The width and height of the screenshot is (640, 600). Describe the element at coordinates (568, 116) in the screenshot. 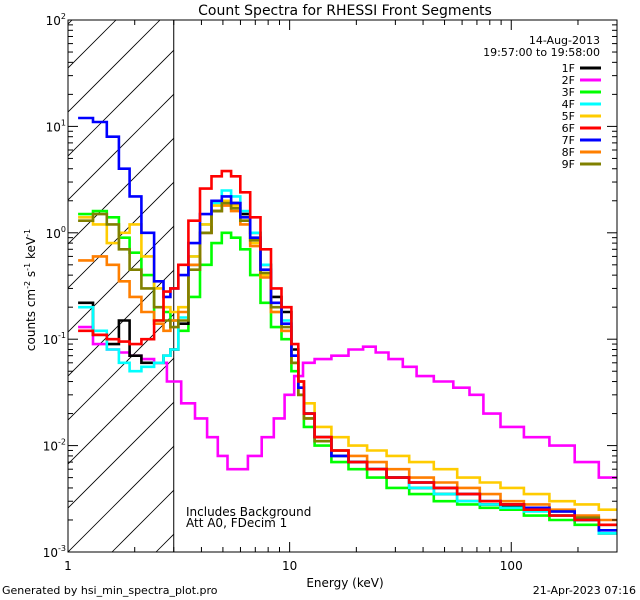

I see `legend-label-5F: 5F` at that location.